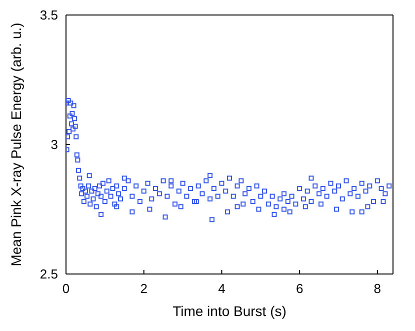 The height and width of the screenshot is (331, 415). What do you see at coordinates (66, 288) in the screenshot?
I see `x-tick-label: 0` at bounding box center [66, 288].